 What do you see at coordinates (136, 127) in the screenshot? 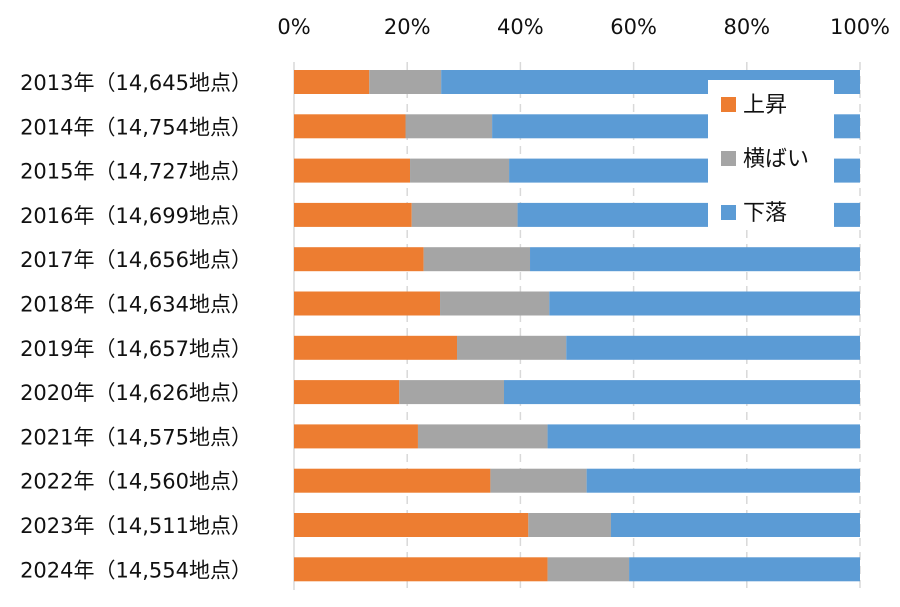
I see `category-label: 2014年（14,754地点）` at bounding box center [136, 127].